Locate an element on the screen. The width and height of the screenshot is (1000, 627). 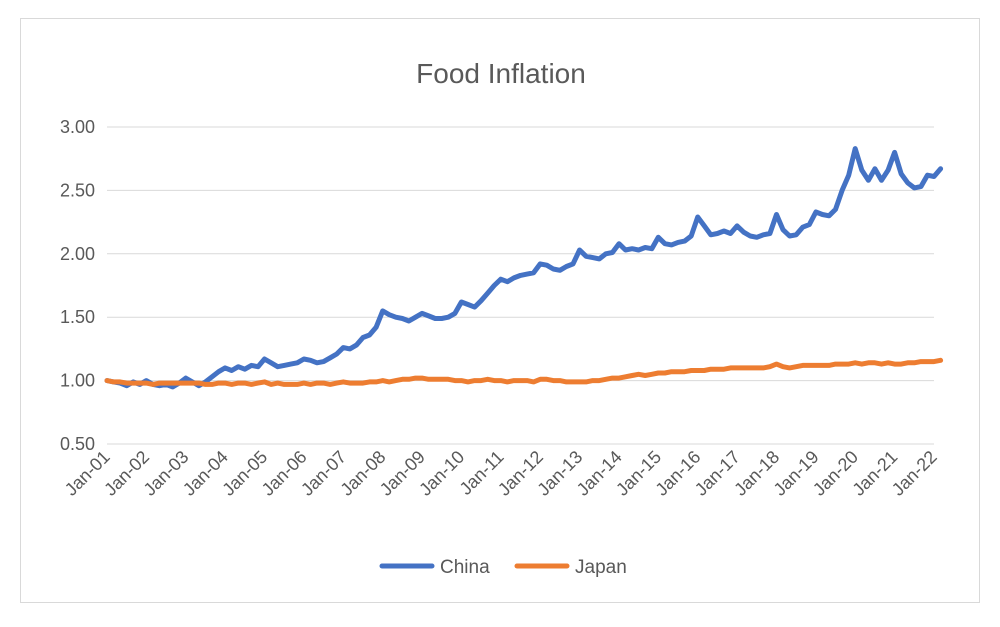
series-line-japan is located at coordinates (524, 372).